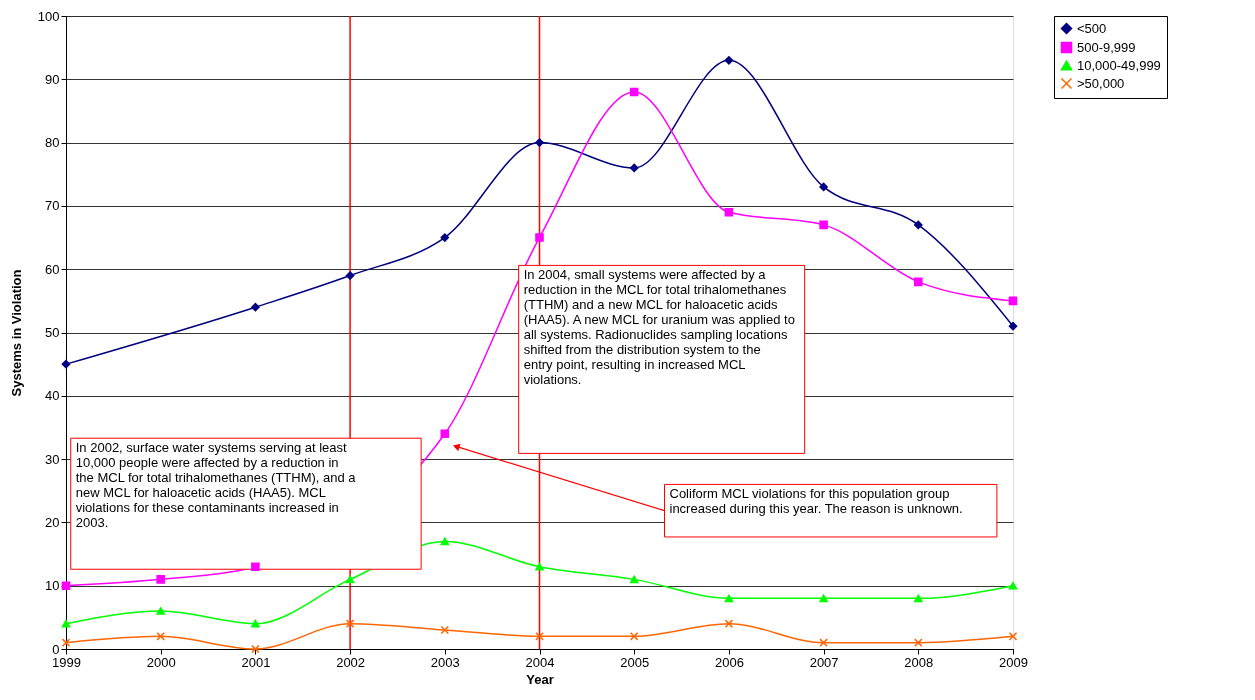 This screenshot has height=700, width=1255. Describe the element at coordinates (659, 327) in the screenshot. I see `annotation: In 2004, small systems were affected by a reduction in the MCL for total trihalomethanes (TTHM) and a new MCL for haloacetic acids (HAA5). A new MCL for uranium was applied to all systems. Radionuclides sampling locations shifted from the distribution system to the entry point, resulting in increased MCL violations.` at that location.